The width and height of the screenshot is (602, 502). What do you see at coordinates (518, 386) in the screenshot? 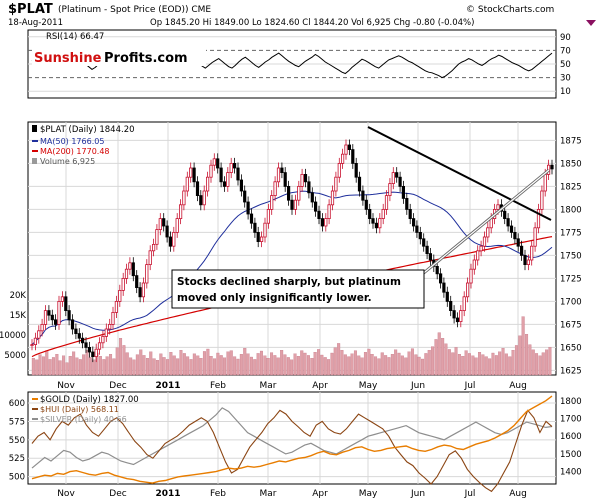
I see `price-x-tick-label: Aug` at bounding box center [518, 386].